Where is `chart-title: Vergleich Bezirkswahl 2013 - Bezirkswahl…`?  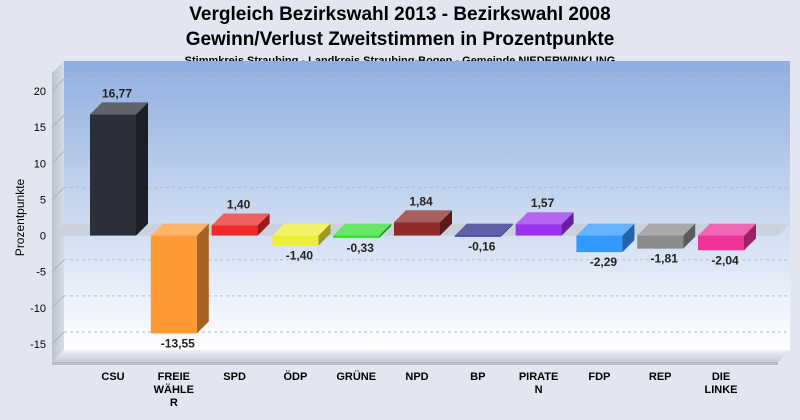 chart-title: Vergleich Bezirkswahl 2013 - Bezirkswahl… is located at coordinates (400, 14).